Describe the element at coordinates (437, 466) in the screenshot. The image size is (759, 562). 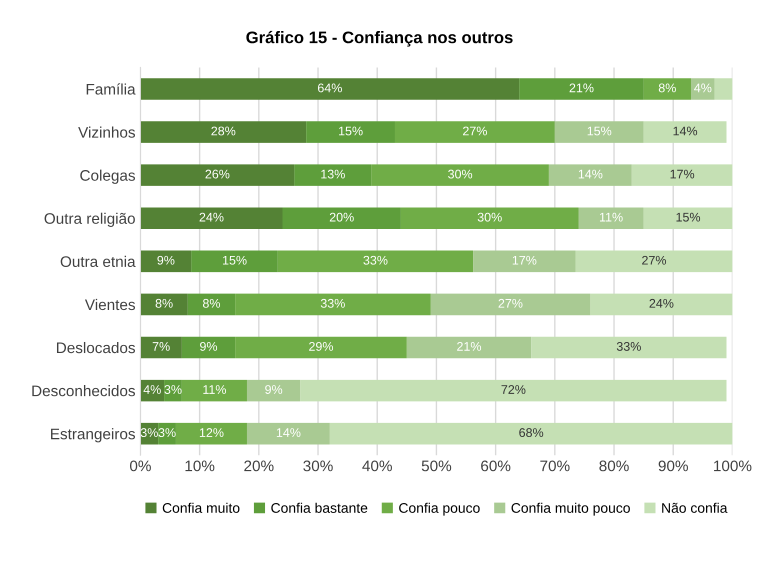
I see `x-tick-label: 50%` at that location.